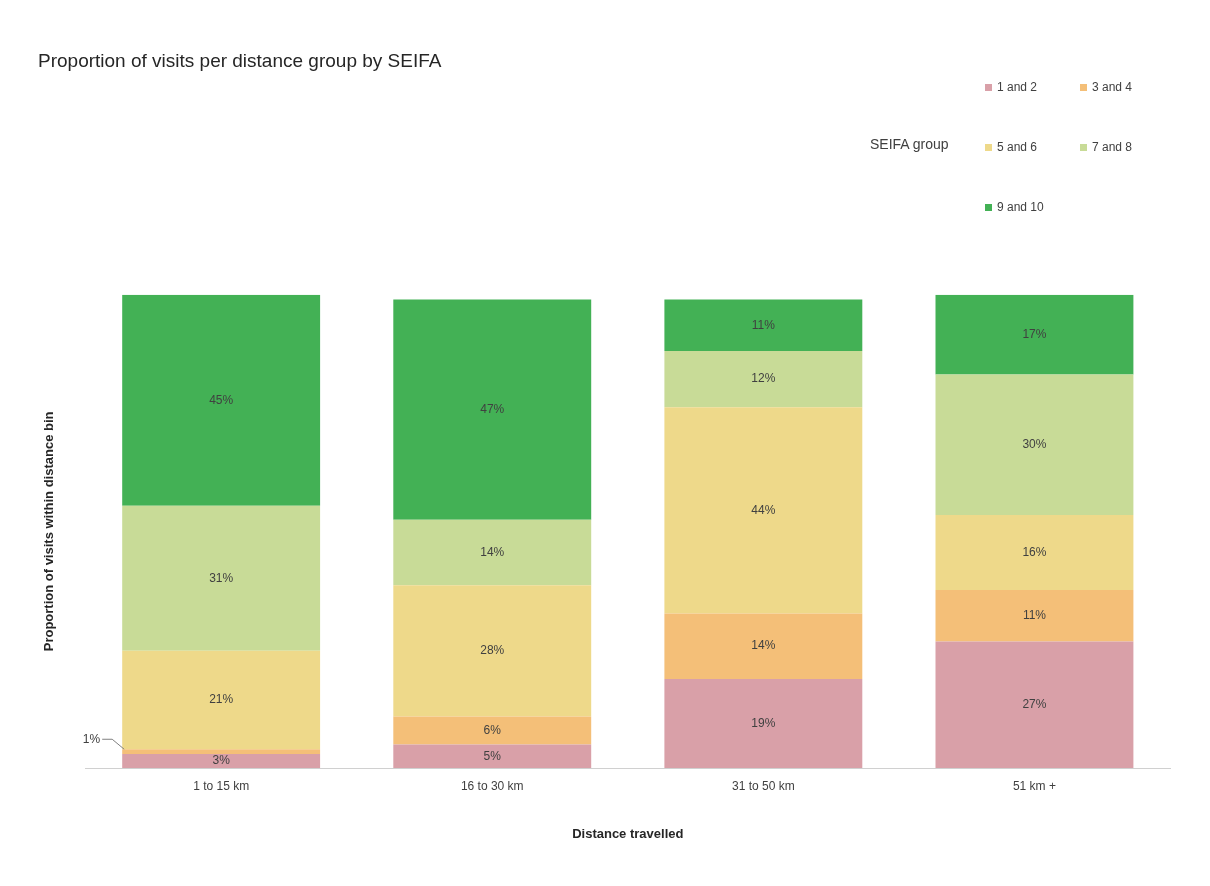 This screenshot has height=886, width=1210. What do you see at coordinates (221, 785) in the screenshot?
I see `x-tick-label: 1 to 15 km` at bounding box center [221, 785].